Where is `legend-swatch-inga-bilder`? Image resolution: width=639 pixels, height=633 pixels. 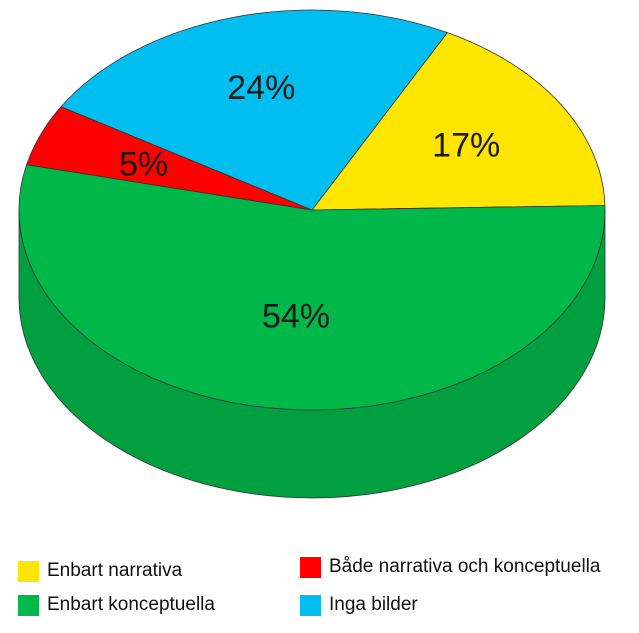
legend-swatch-inga-bilder is located at coordinates (310, 605).